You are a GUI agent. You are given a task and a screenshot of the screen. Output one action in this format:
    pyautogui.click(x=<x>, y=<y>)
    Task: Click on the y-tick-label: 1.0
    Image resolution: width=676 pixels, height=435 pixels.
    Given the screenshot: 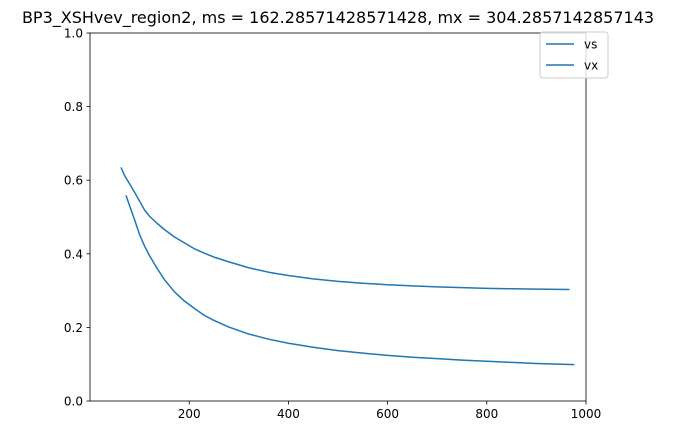 What is the action you would take?
    pyautogui.click(x=73, y=34)
    